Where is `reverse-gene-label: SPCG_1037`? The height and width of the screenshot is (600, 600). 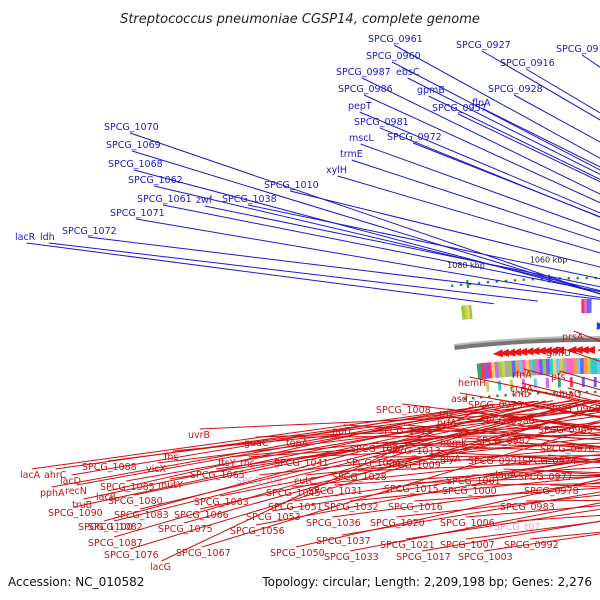 reverse-gene-label: SPCG_1037 is located at coordinates (343, 541).